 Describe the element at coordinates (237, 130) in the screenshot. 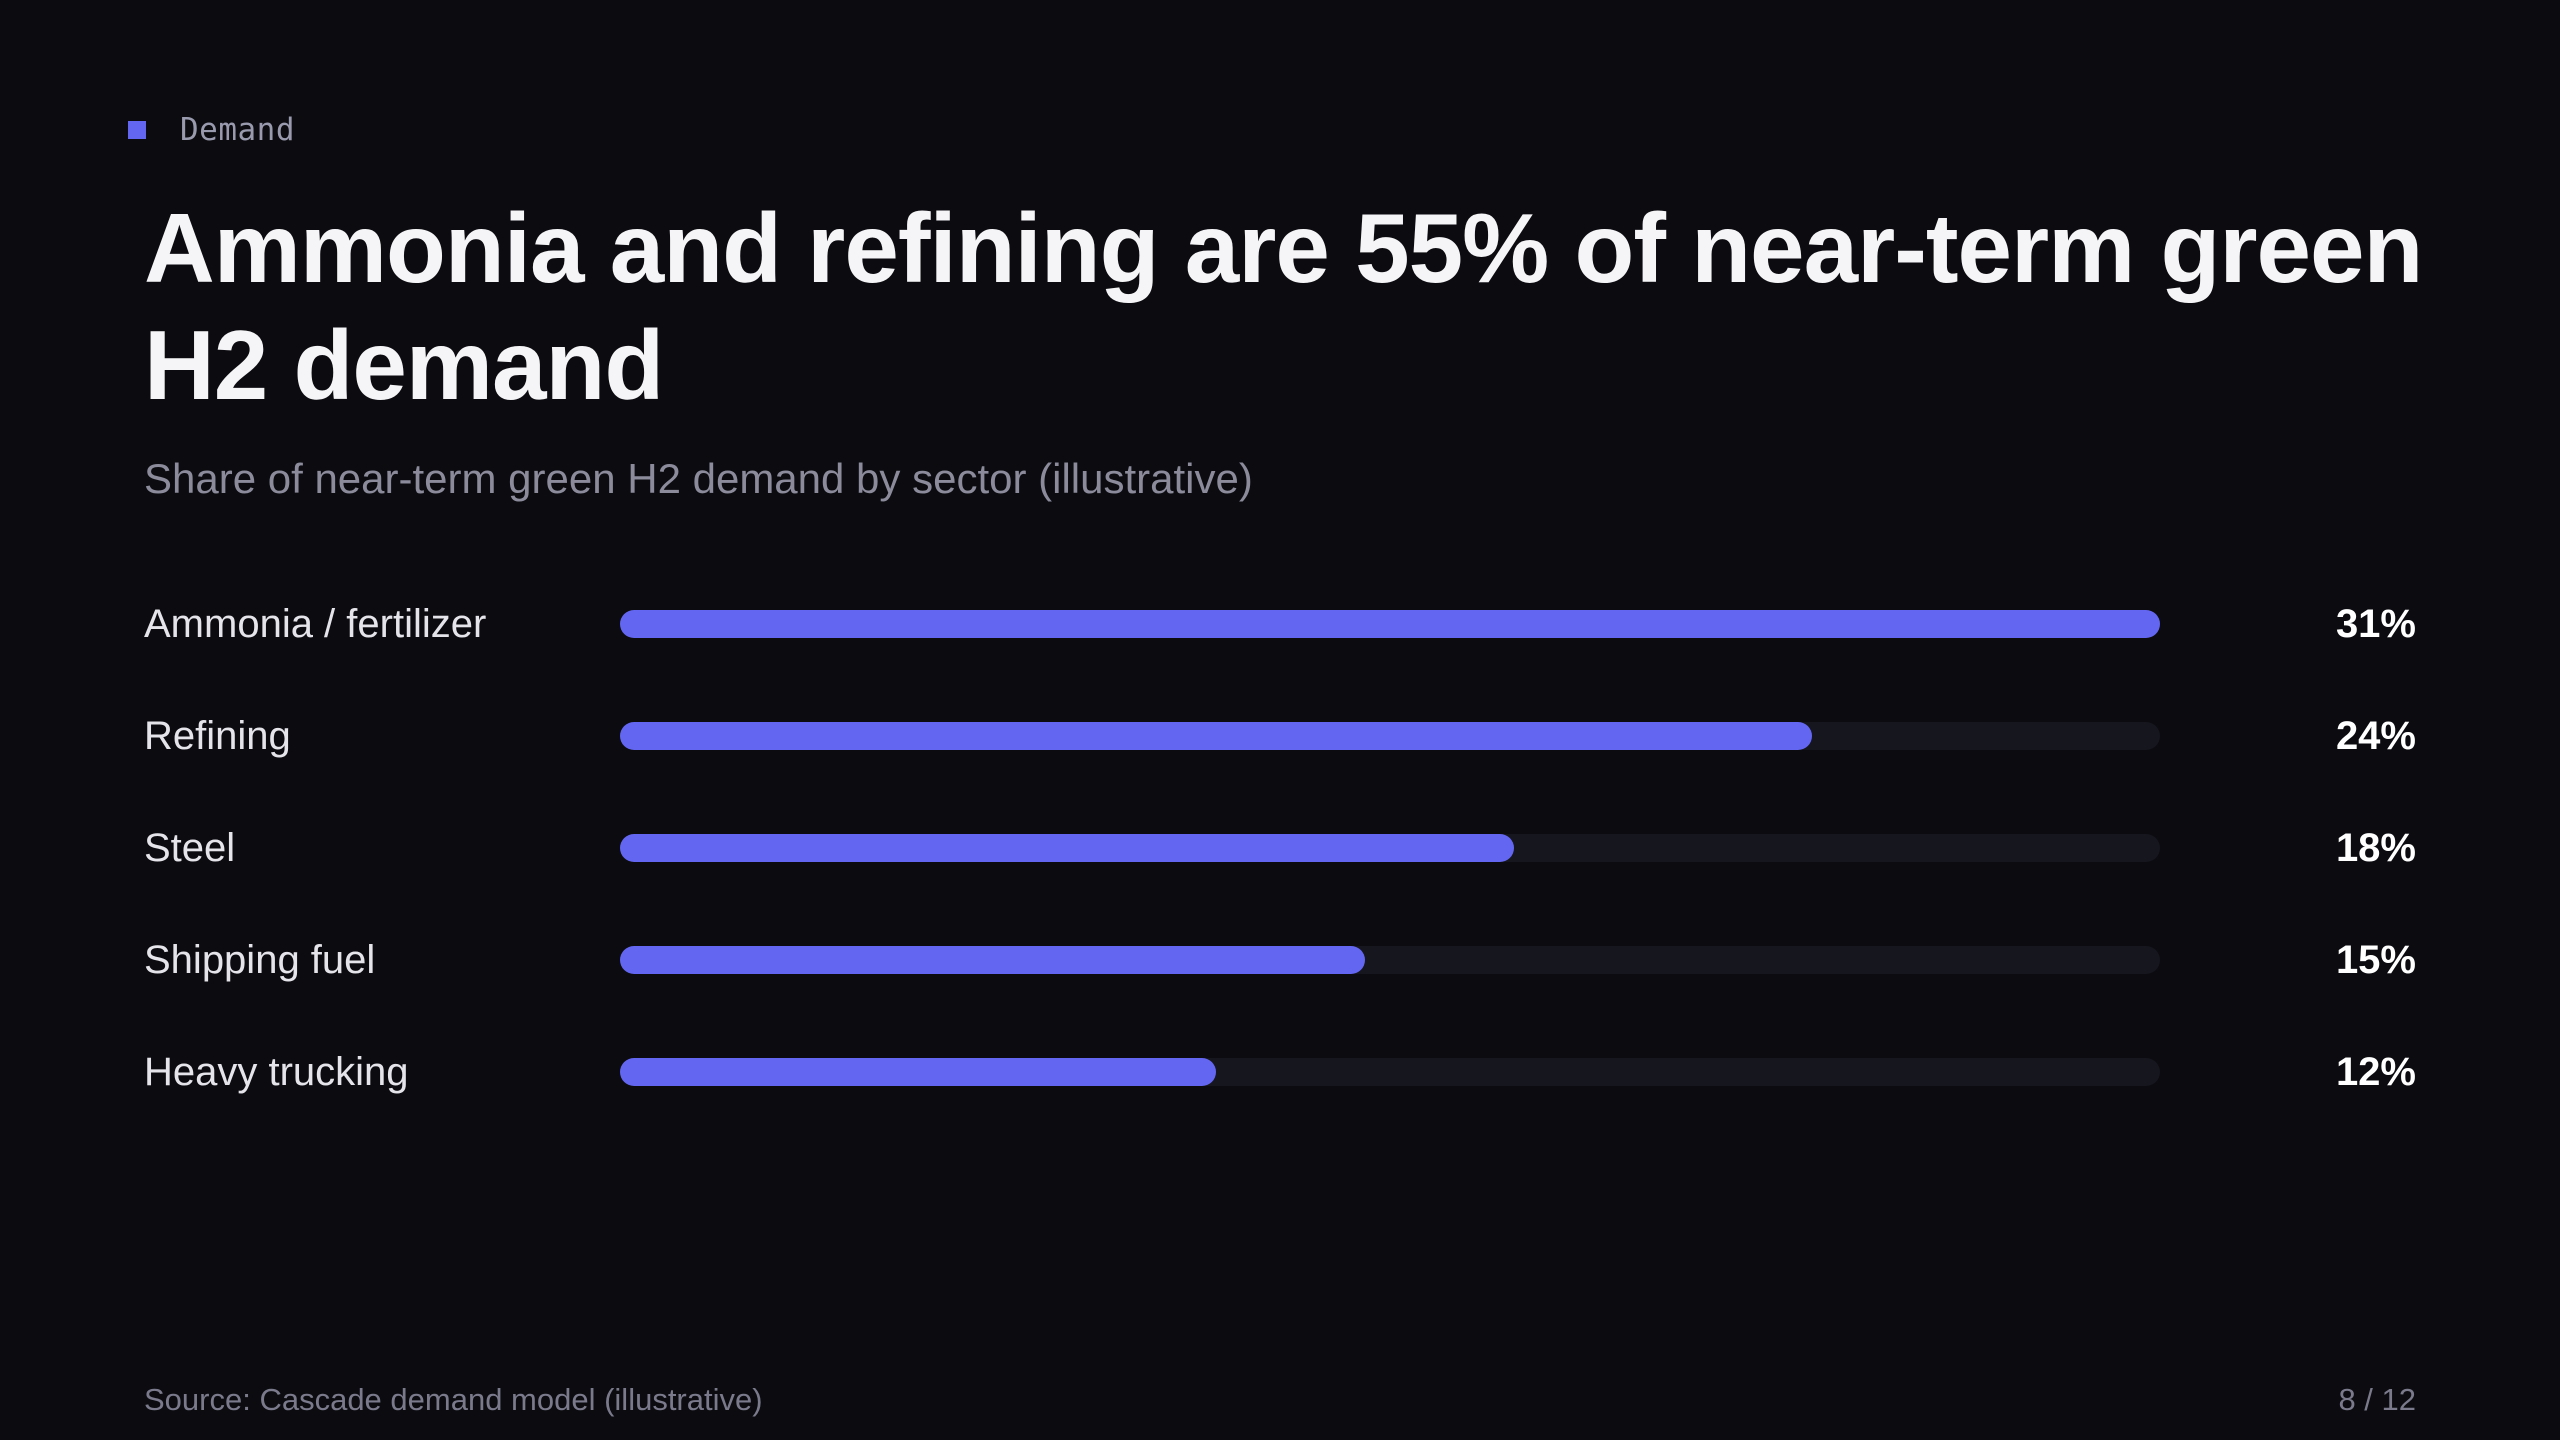

I see `section-label: Demand` at that location.